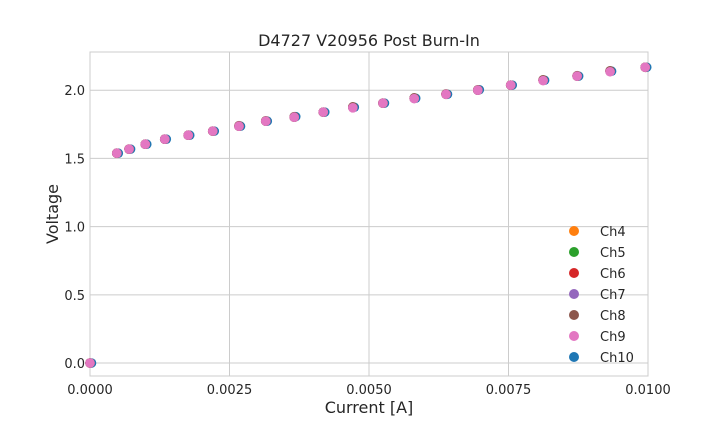 This screenshot has width=720, height=436. I want to click on legend-label: Ch6, so click(613, 274).